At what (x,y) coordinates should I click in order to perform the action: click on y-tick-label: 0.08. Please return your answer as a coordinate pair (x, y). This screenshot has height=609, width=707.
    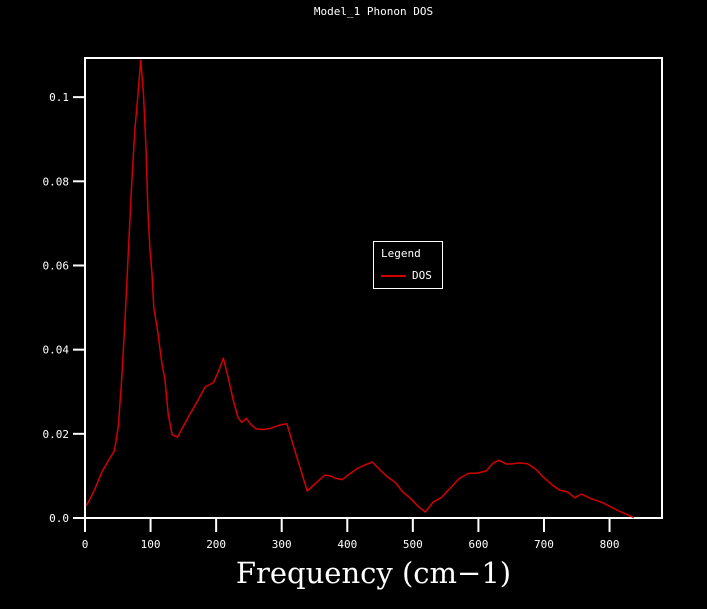
    Looking at the image, I should click on (56, 181).